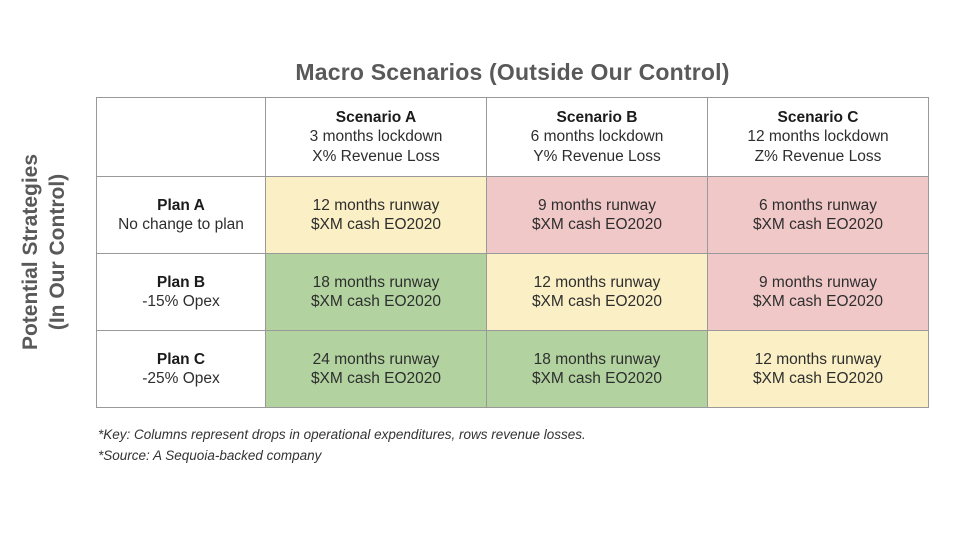 The height and width of the screenshot is (540, 960). I want to click on plan-a-title: Plan A, so click(181, 205).